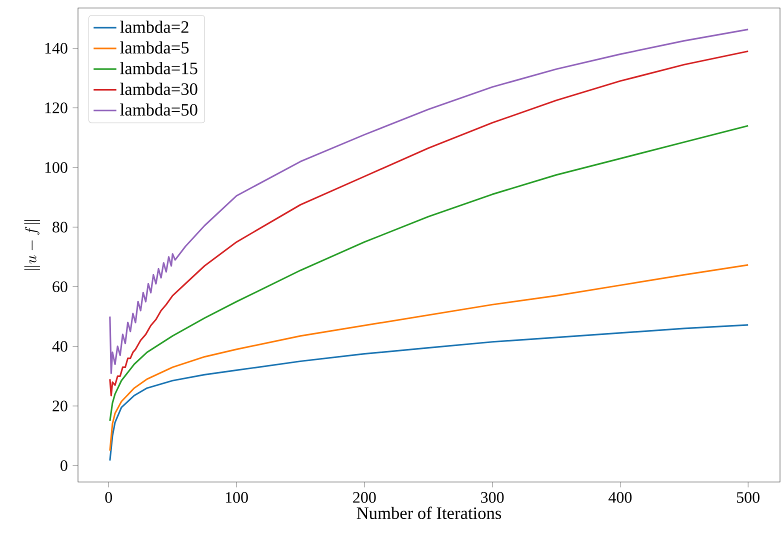  What do you see at coordinates (154, 26) in the screenshot?
I see `legend-label: lambda=2` at bounding box center [154, 26].